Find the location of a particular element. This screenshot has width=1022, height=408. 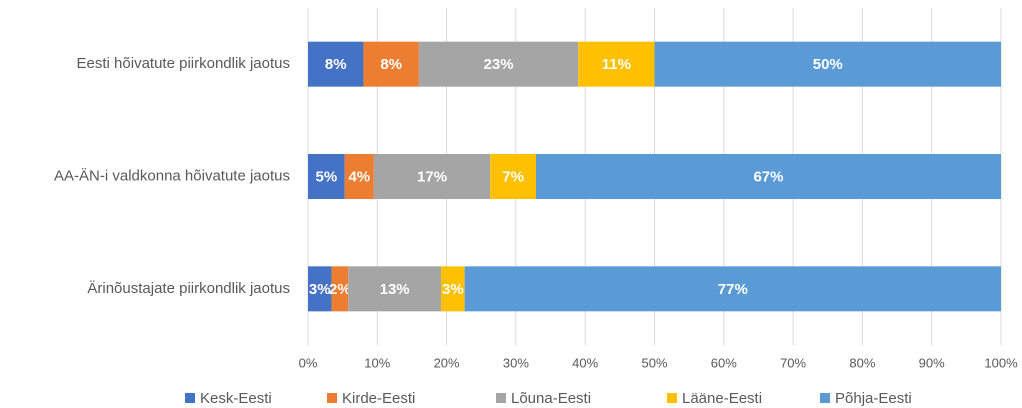

x-tick-label: 0% is located at coordinates (308, 362).